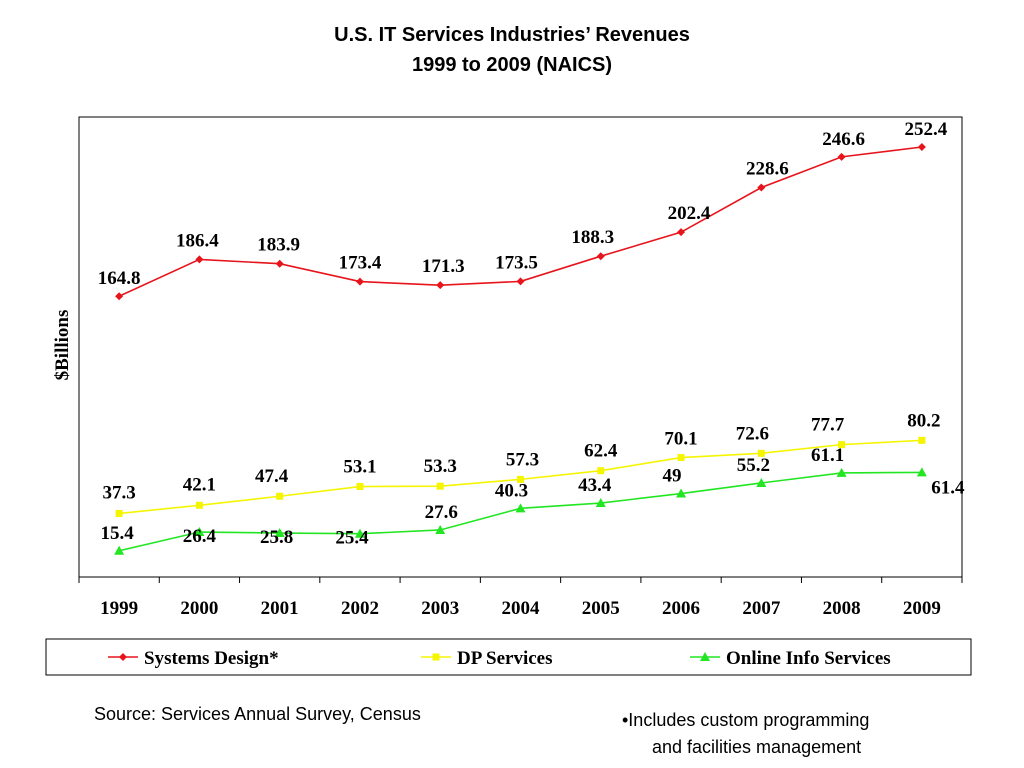 Image resolution: width=1024 pixels, height=768 pixels. Describe the element at coordinates (359, 467) in the screenshot. I see `data-label: 53.1` at that location.